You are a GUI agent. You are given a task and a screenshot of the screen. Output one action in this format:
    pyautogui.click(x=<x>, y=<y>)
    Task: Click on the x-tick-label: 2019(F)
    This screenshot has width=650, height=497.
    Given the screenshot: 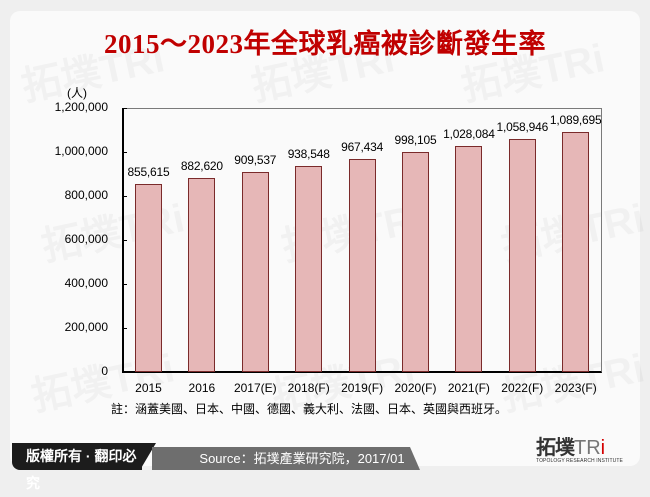 What is the action you would take?
    pyautogui.click(x=362, y=388)
    